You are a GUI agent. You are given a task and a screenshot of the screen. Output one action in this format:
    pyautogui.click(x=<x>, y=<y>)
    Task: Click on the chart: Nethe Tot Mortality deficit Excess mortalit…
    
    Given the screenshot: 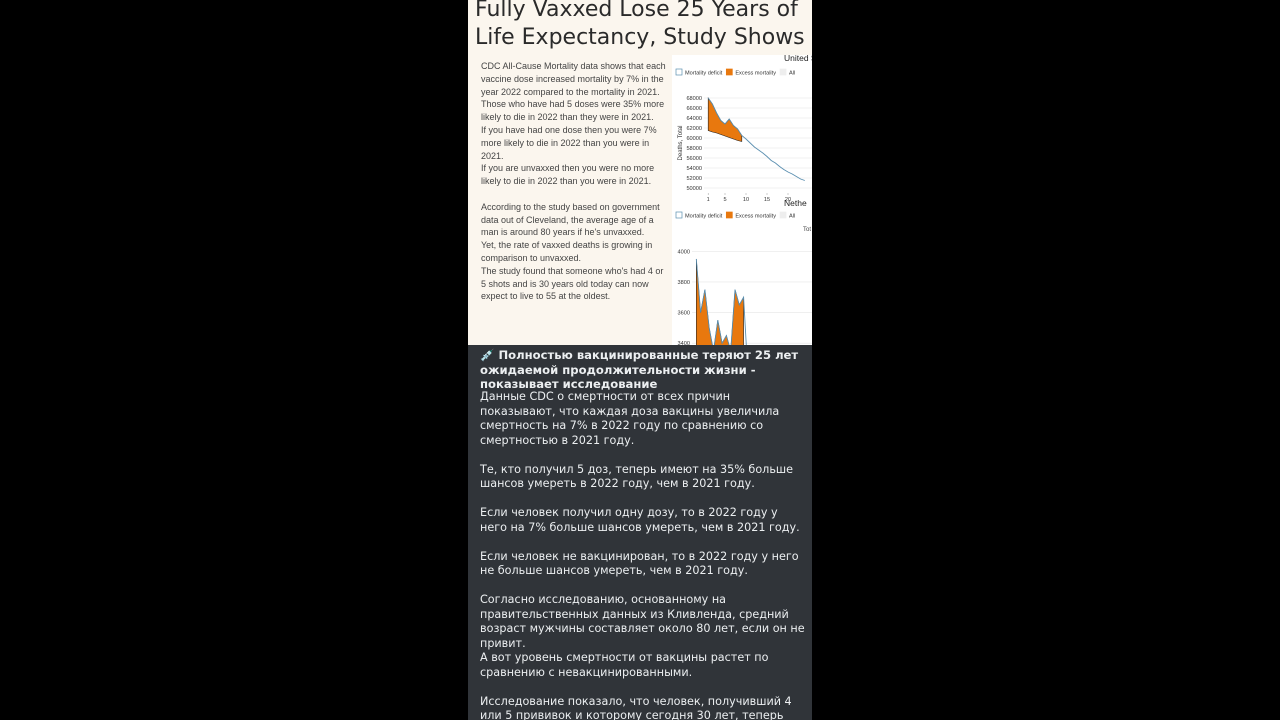 What is the action you would take?
    pyautogui.click(x=743, y=271)
    